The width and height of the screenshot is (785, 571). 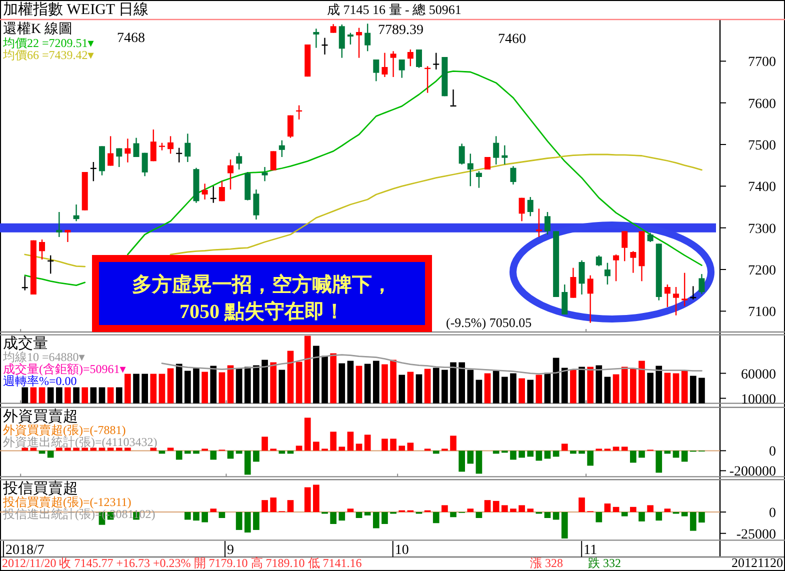 I want to click on annotation: 7050 點失守在即！, so click(x=262, y=311).